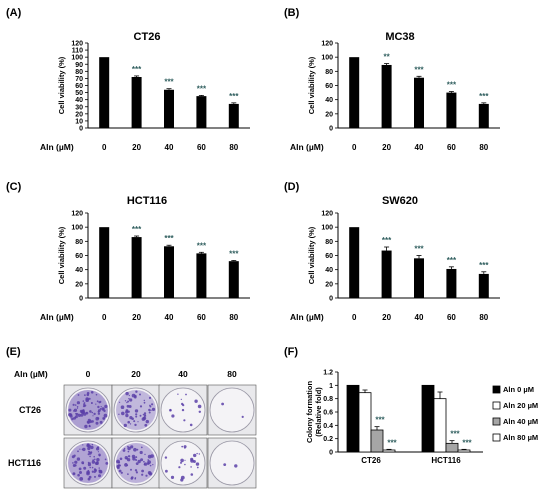  I want to click on panel-c-x-label: Aln (µM), so click(57, 317).